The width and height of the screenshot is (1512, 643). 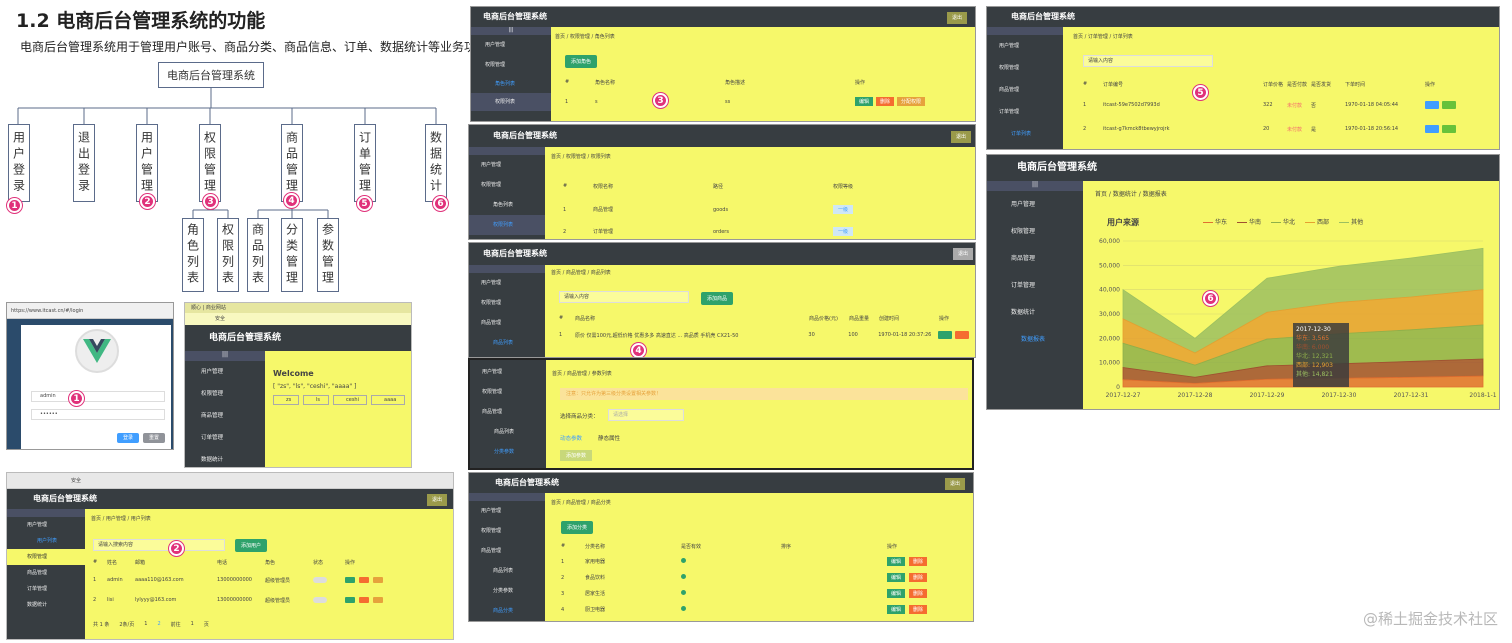 I want to click on add-cate-button: 添加分类, so click(x=577, y=527).